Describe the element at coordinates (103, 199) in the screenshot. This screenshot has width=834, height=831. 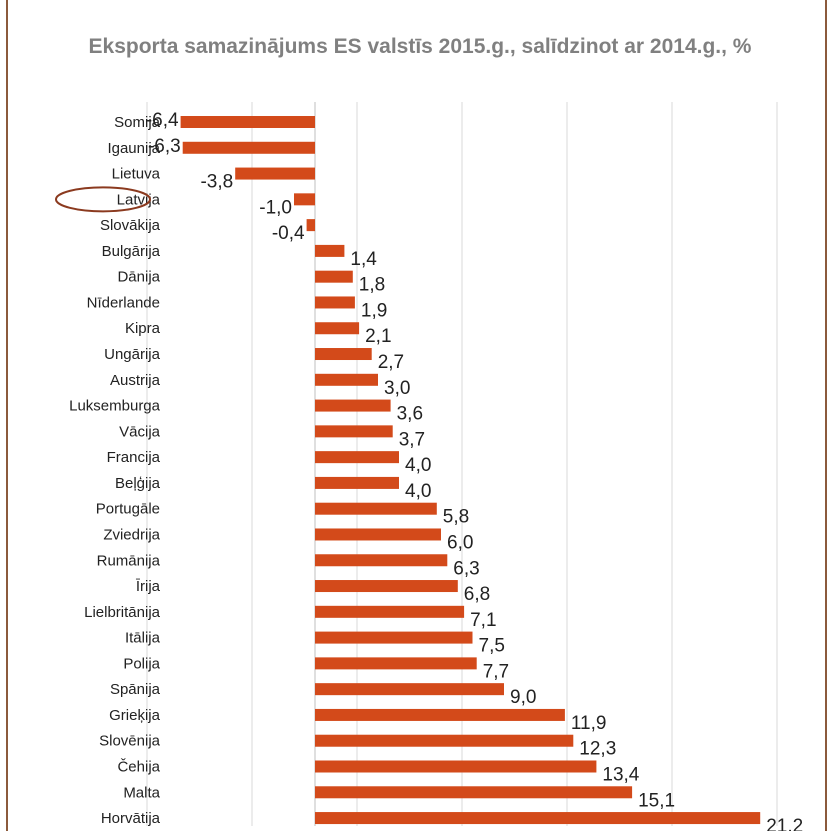
I see `highlight-ellipse` at that location.